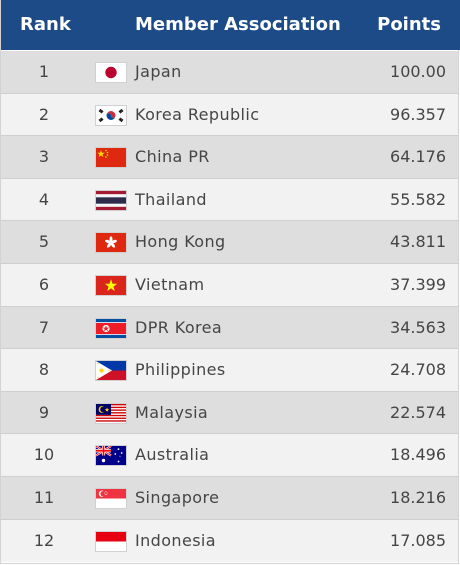 The image size is (460, 565). I want to click on country-name: Hong Kong, so click(180, 242).